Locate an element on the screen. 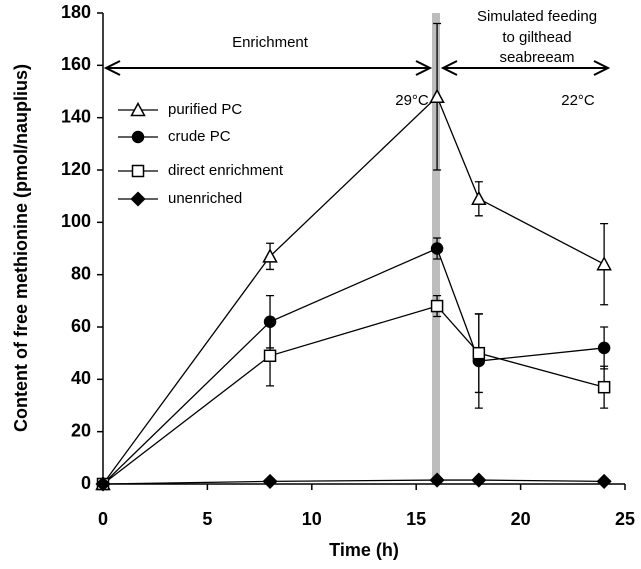 The width and height of the screenshot is (641, 569). y-tick-label: 60 is located at coordinates (81, 326).